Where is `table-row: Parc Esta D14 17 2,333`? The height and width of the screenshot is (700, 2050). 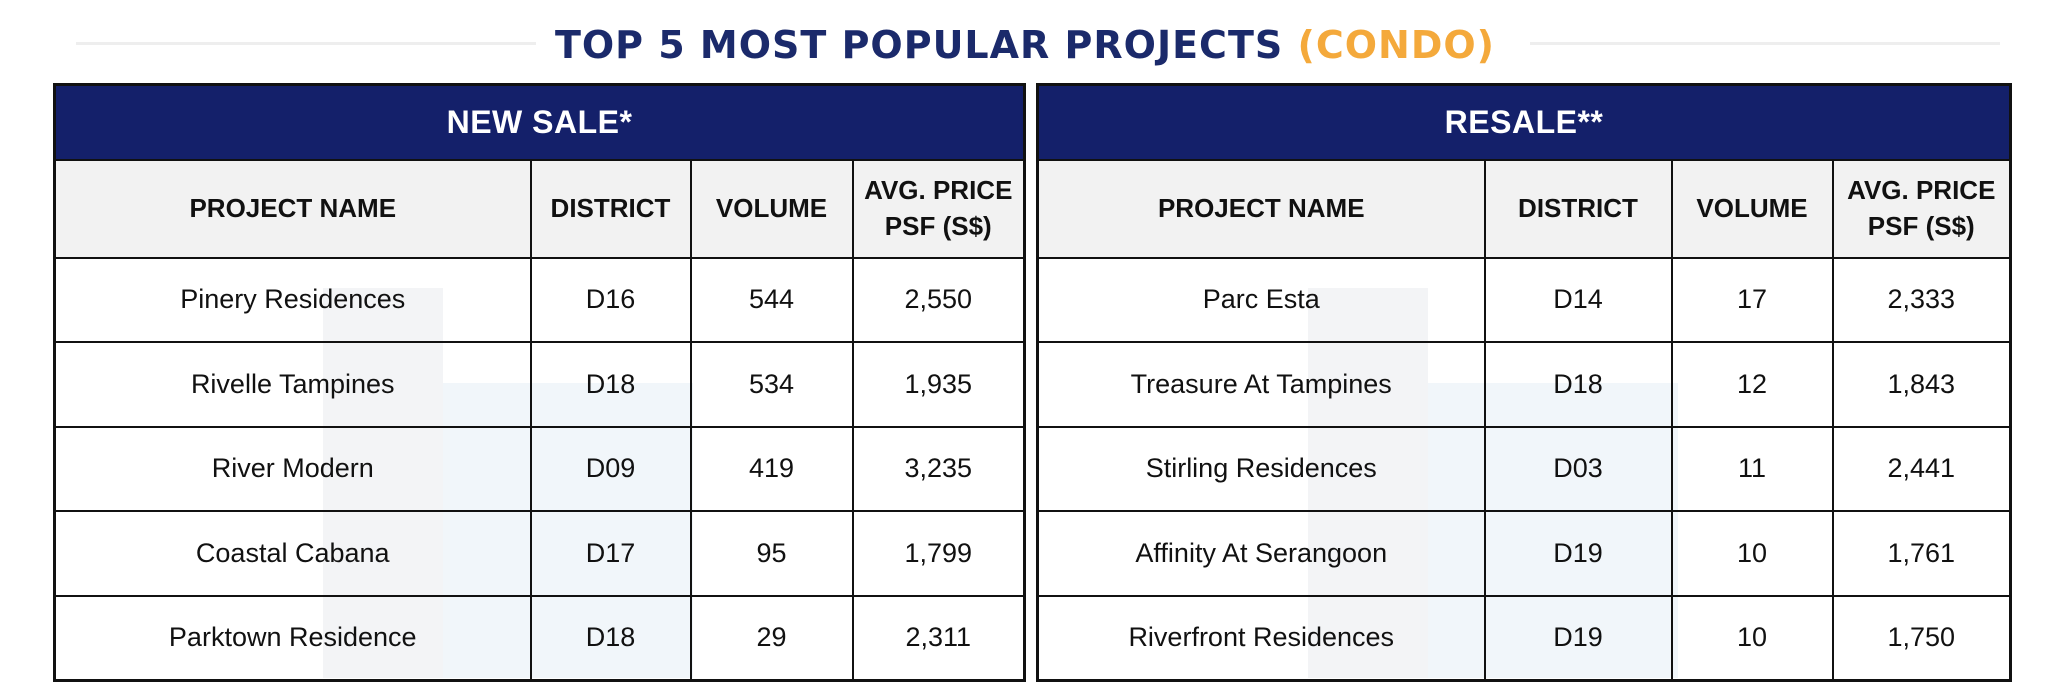
table-row: Parc Esta D14 17 2,333 is located at coordinates (1524, 300).